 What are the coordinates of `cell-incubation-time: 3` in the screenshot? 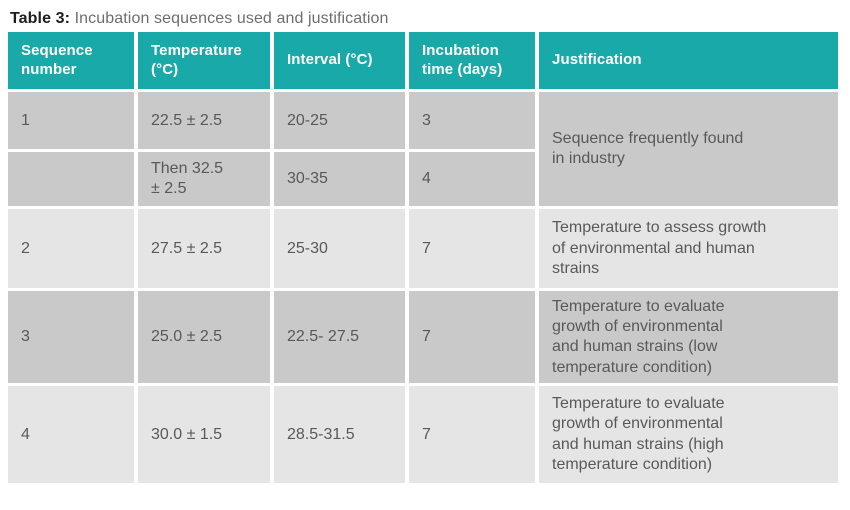 It's located at (472, 121).